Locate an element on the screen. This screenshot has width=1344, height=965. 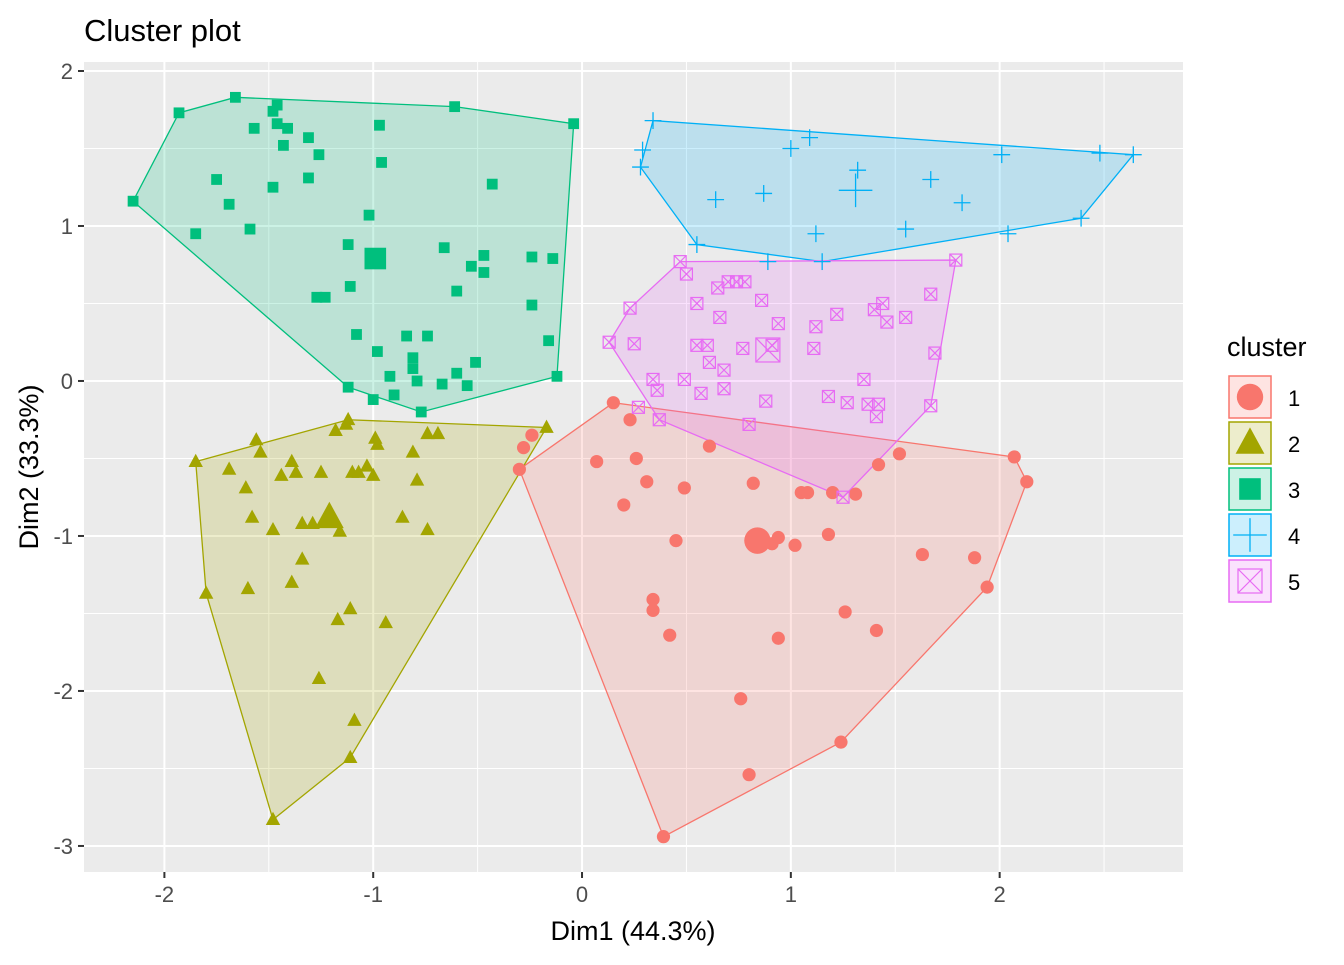
y-tick-label: -1 is located at coordinates (63, 536).